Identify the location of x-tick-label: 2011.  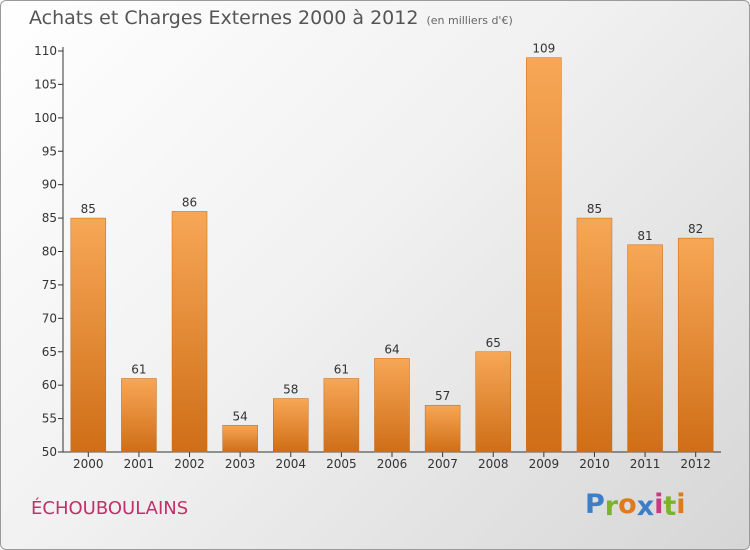
(645, 464).